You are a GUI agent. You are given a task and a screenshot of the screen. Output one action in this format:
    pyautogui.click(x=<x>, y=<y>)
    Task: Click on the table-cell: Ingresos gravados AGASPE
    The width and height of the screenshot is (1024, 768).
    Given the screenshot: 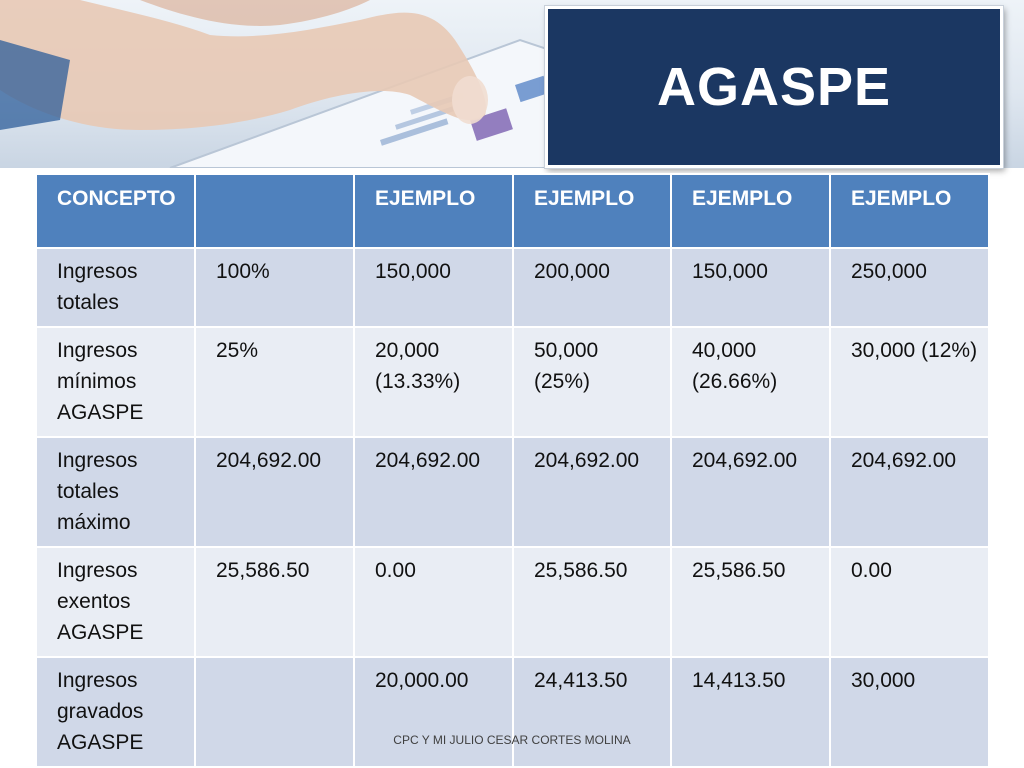 What is the action you would take?
    pyautogui.click(x=115, y=712)
    